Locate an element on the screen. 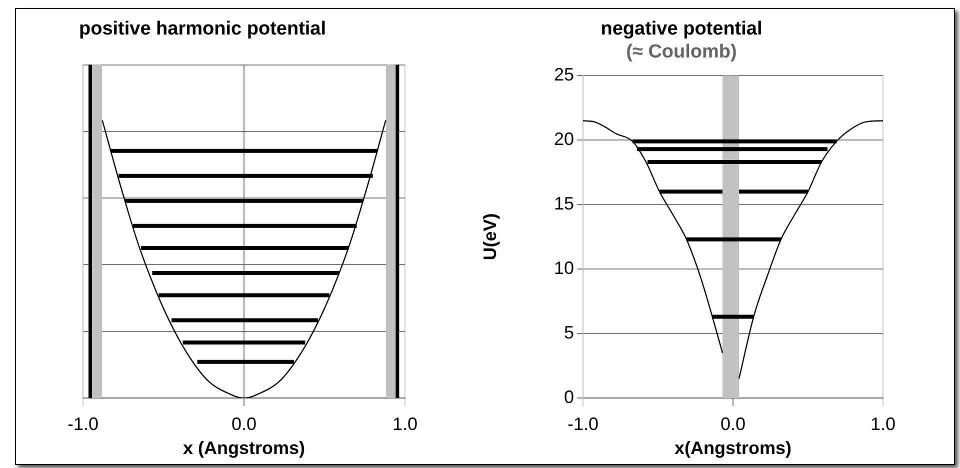 The image size is (960, 468). chart-title: negative potential is located at coordinates (681, 29).